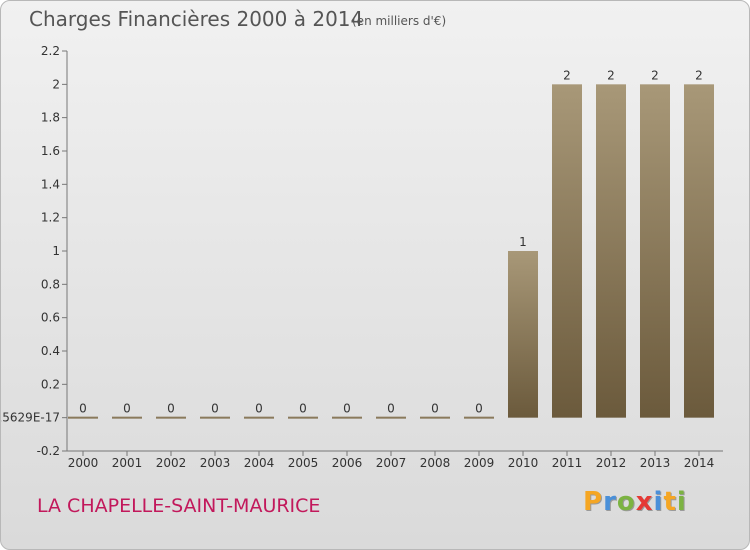  I want to click on logo-letter: P, so click(593, 502).